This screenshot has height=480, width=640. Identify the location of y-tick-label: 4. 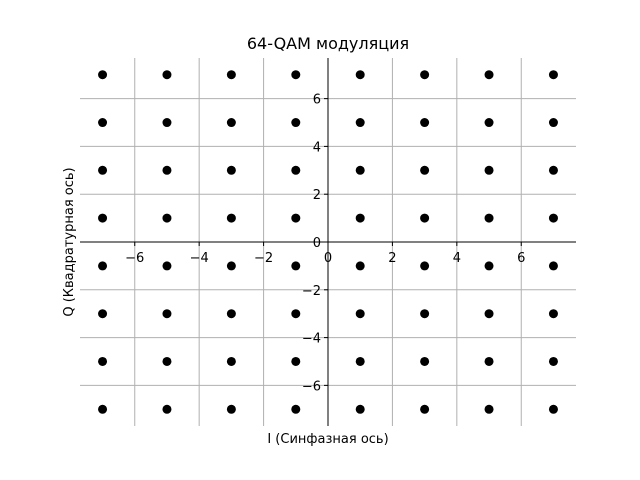
(317, 147).